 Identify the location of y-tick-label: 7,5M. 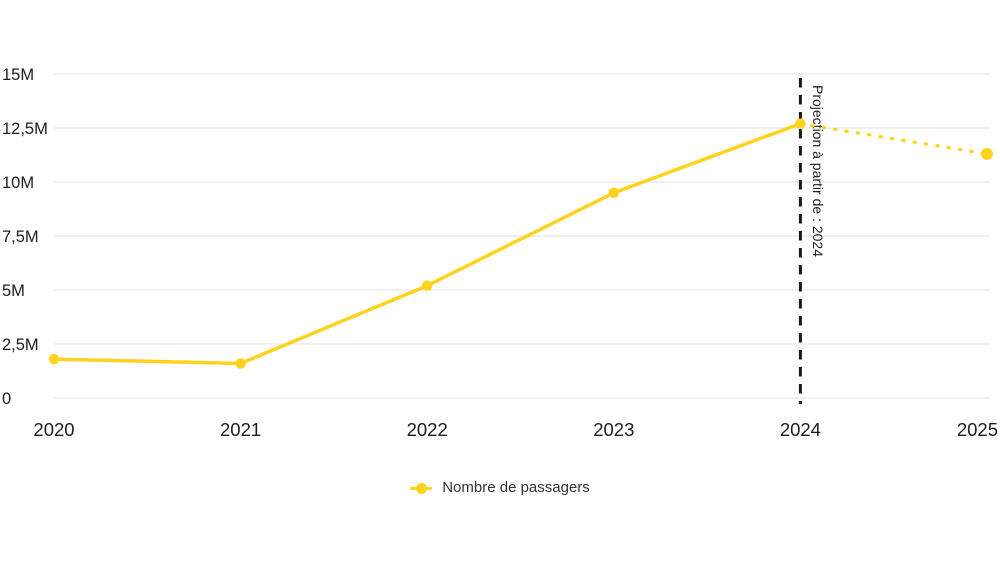
(20, 237).